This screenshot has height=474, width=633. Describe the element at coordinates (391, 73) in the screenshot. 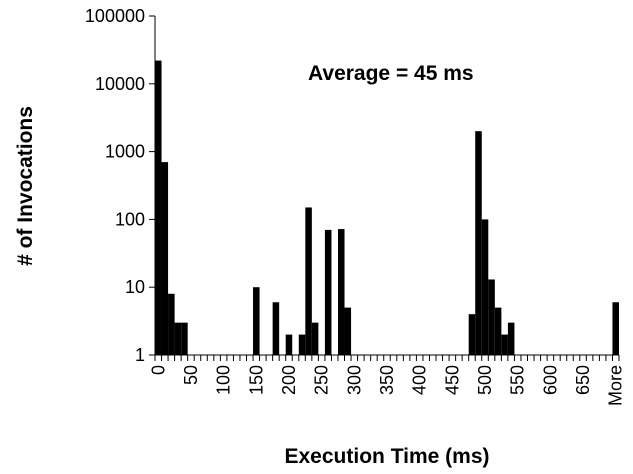

I see `average-annotation: Average = 45 ms` at that location.